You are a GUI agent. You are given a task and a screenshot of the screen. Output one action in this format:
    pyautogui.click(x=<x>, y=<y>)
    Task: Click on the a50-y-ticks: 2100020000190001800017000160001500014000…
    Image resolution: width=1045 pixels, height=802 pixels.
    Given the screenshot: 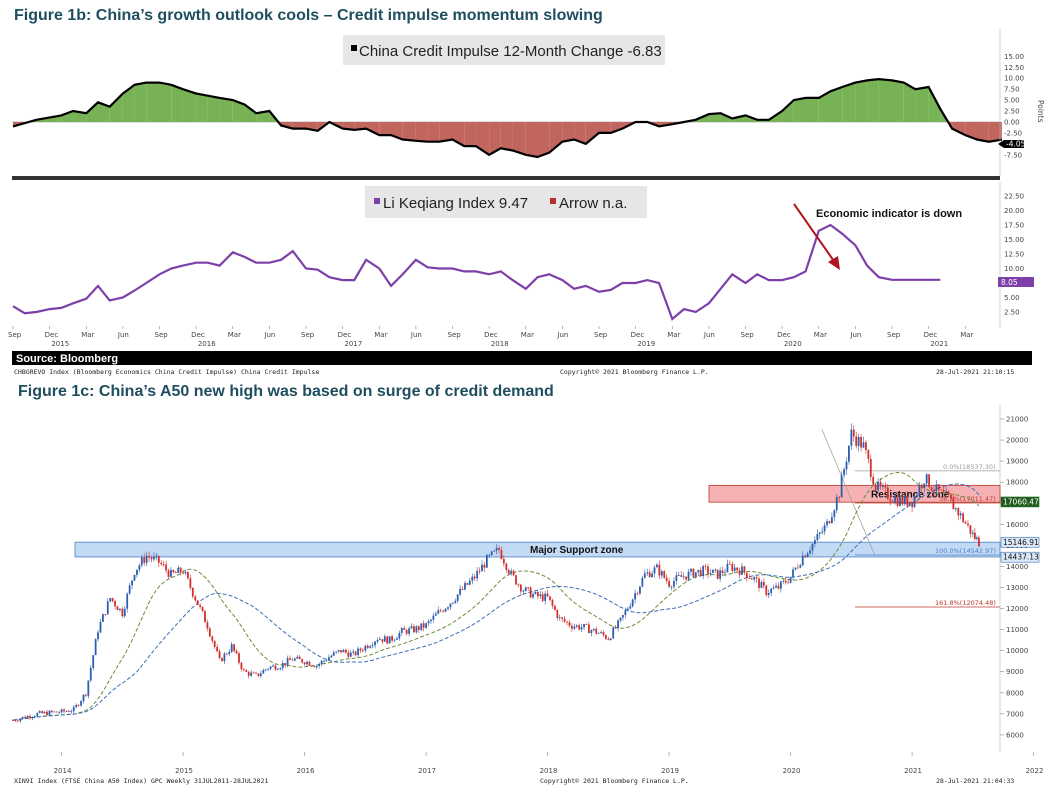 What is the action you would take?
    pyautogui.click(x=1014, y=577)
    